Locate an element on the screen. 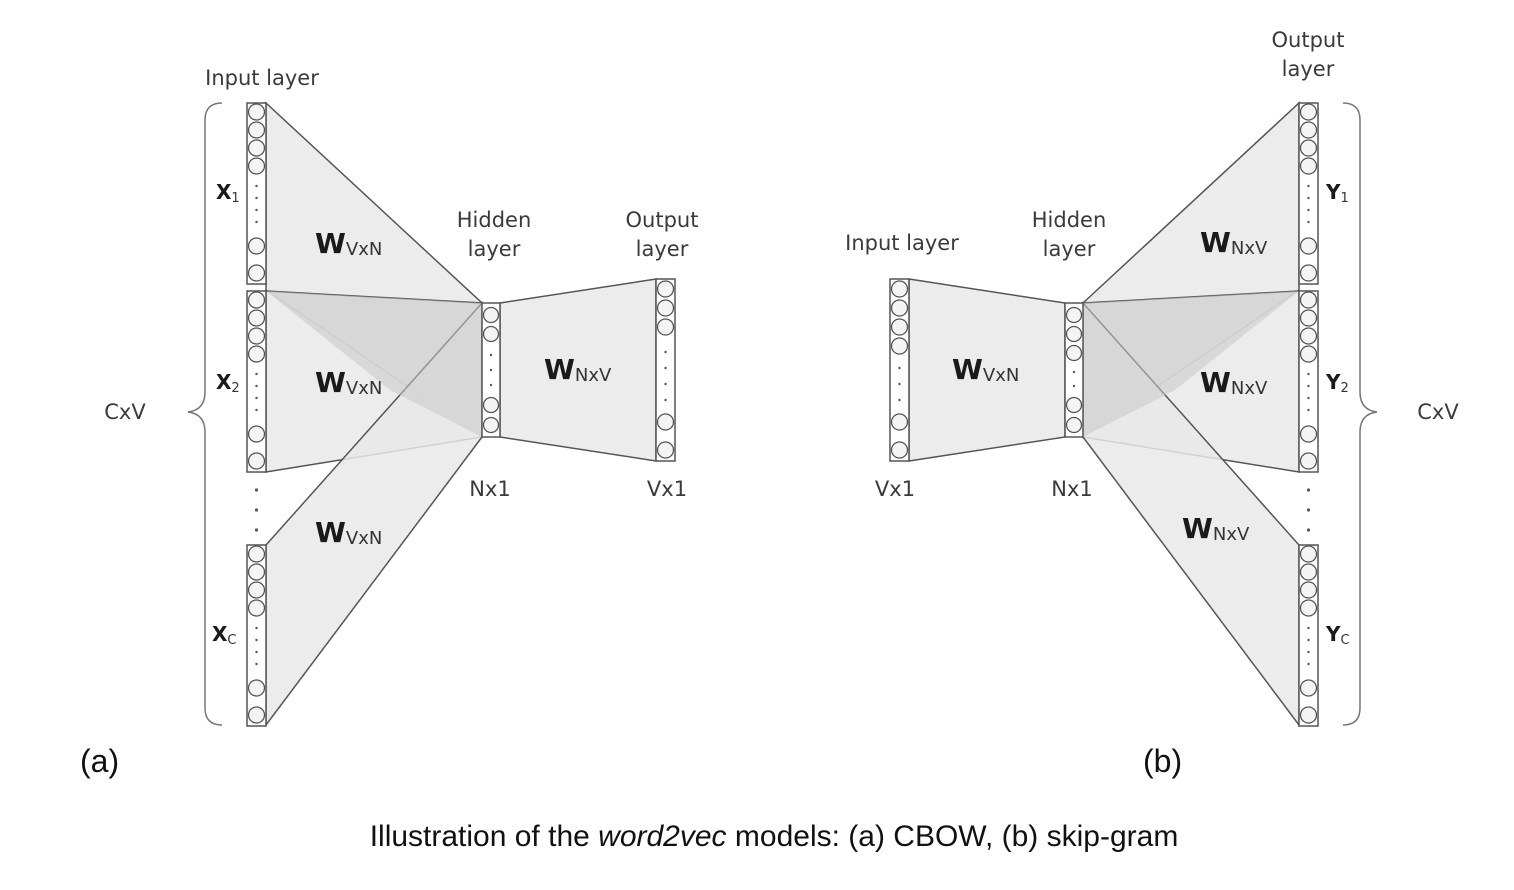  caption-italic: word2vec is located at coordinates (662, 836).